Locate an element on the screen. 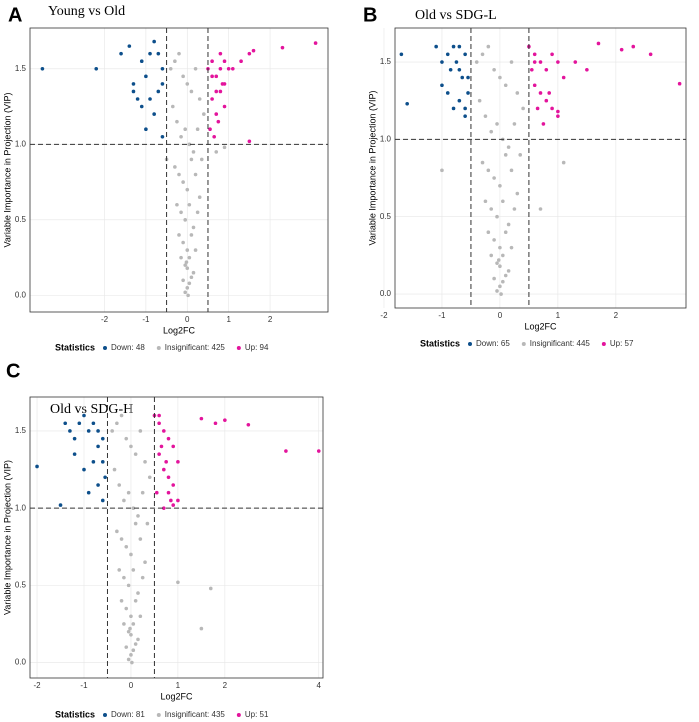 This screenshot has width=699, height=722. legend-label: Down: 48 is located at coordinates (128, 347).